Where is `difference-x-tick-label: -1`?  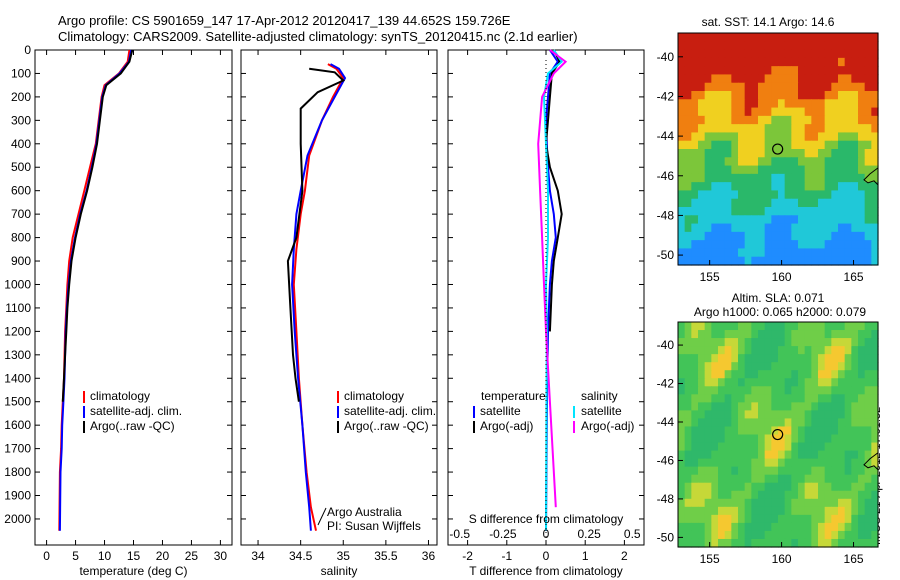
difference-x-tick-label: -1 is located at coordinates (506, 556).